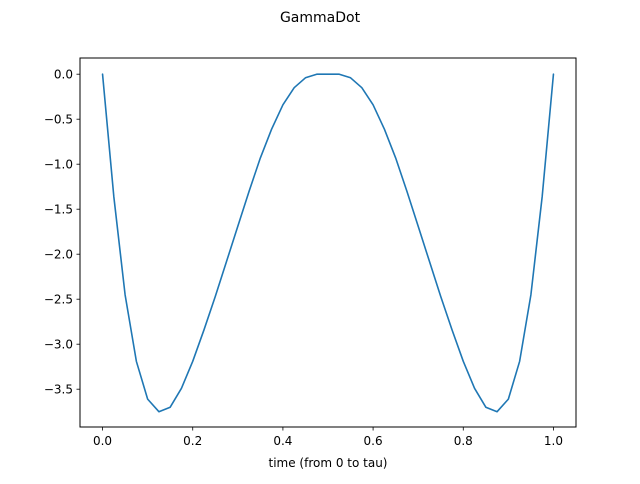  I want to click on chart-title: GammaDot, so click(320, 18).